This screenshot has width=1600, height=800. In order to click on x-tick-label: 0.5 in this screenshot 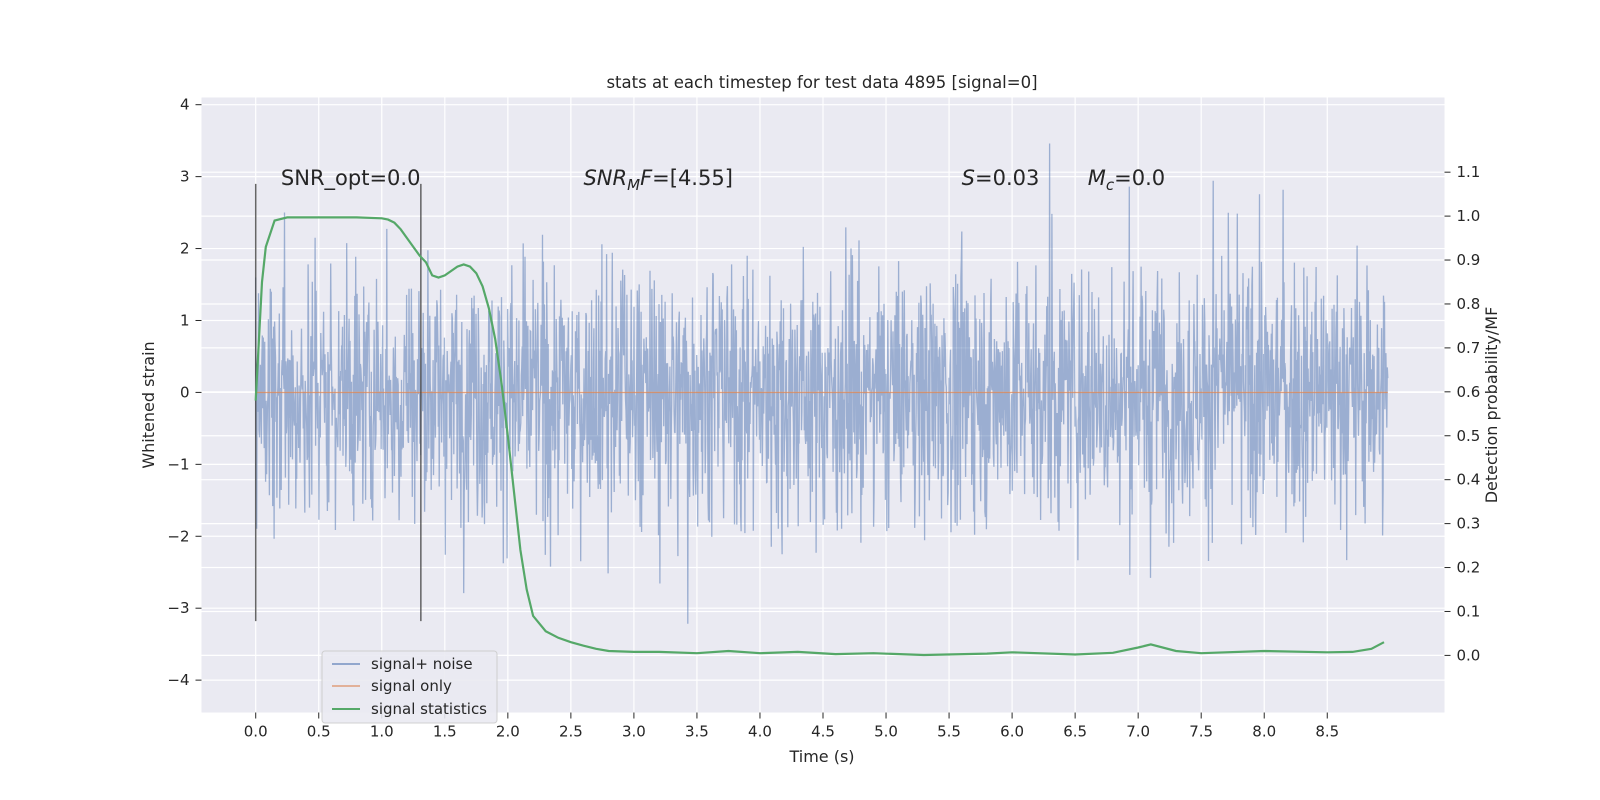, I will do `click(319, 732)`.